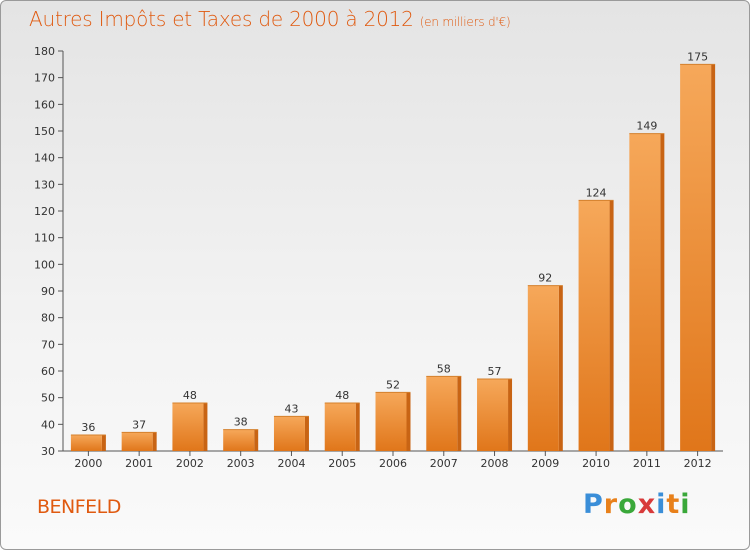  Describe the element at coordinates (44, 158) in the screenshot. I see `y-tick-label: 140` at that location.